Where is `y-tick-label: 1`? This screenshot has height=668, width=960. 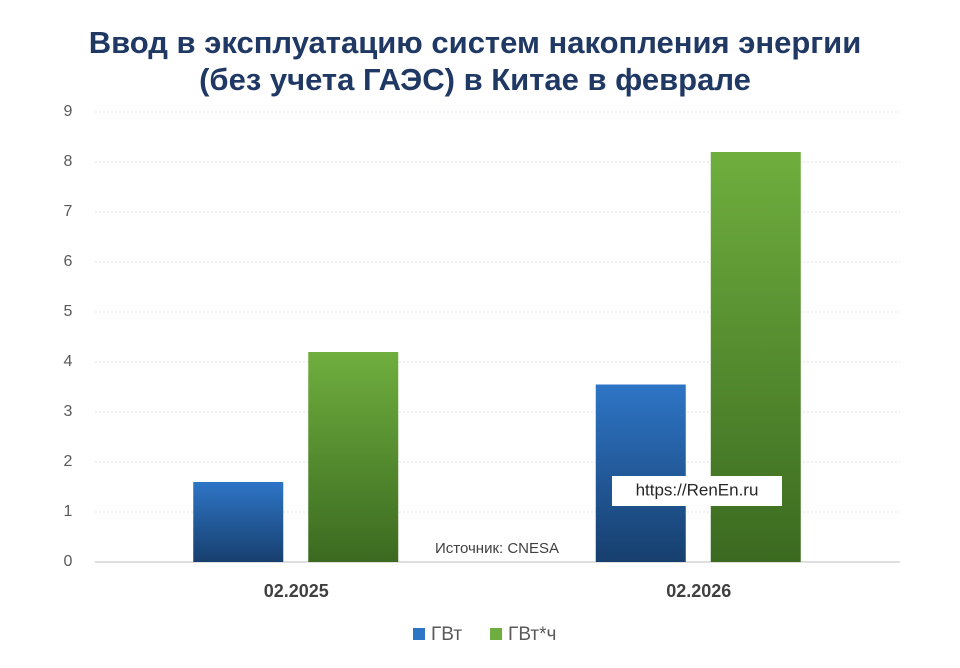 y-tick-label: 1 is located at coordinates (68, 511).